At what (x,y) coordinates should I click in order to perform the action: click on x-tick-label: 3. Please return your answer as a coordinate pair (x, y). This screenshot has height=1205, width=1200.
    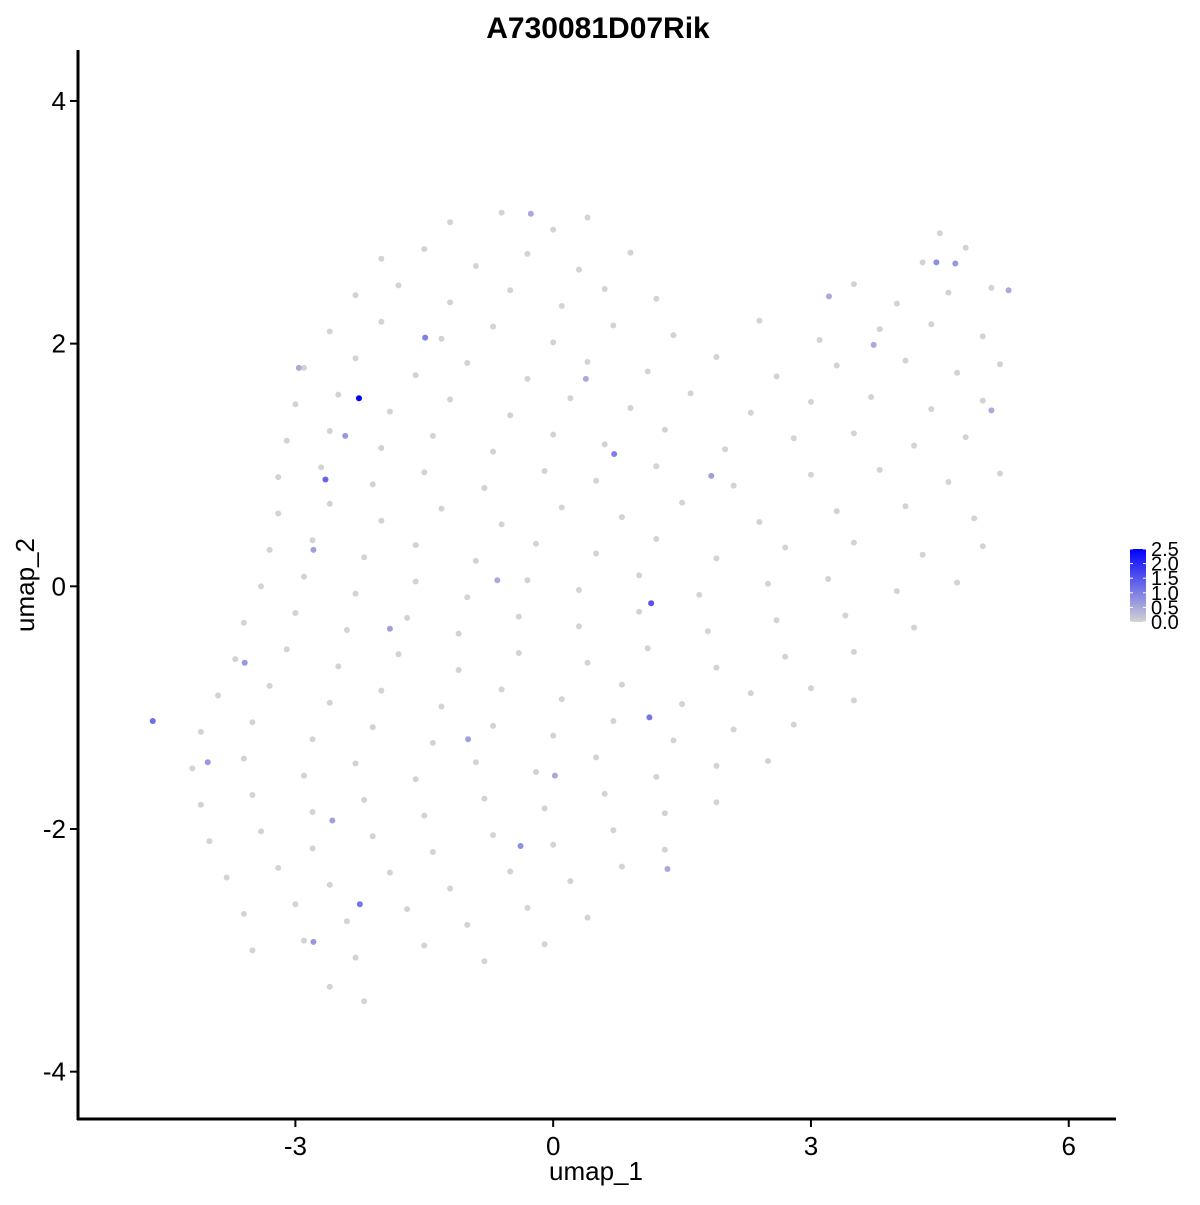
    Looking at the image, I should click on (811, 1146).